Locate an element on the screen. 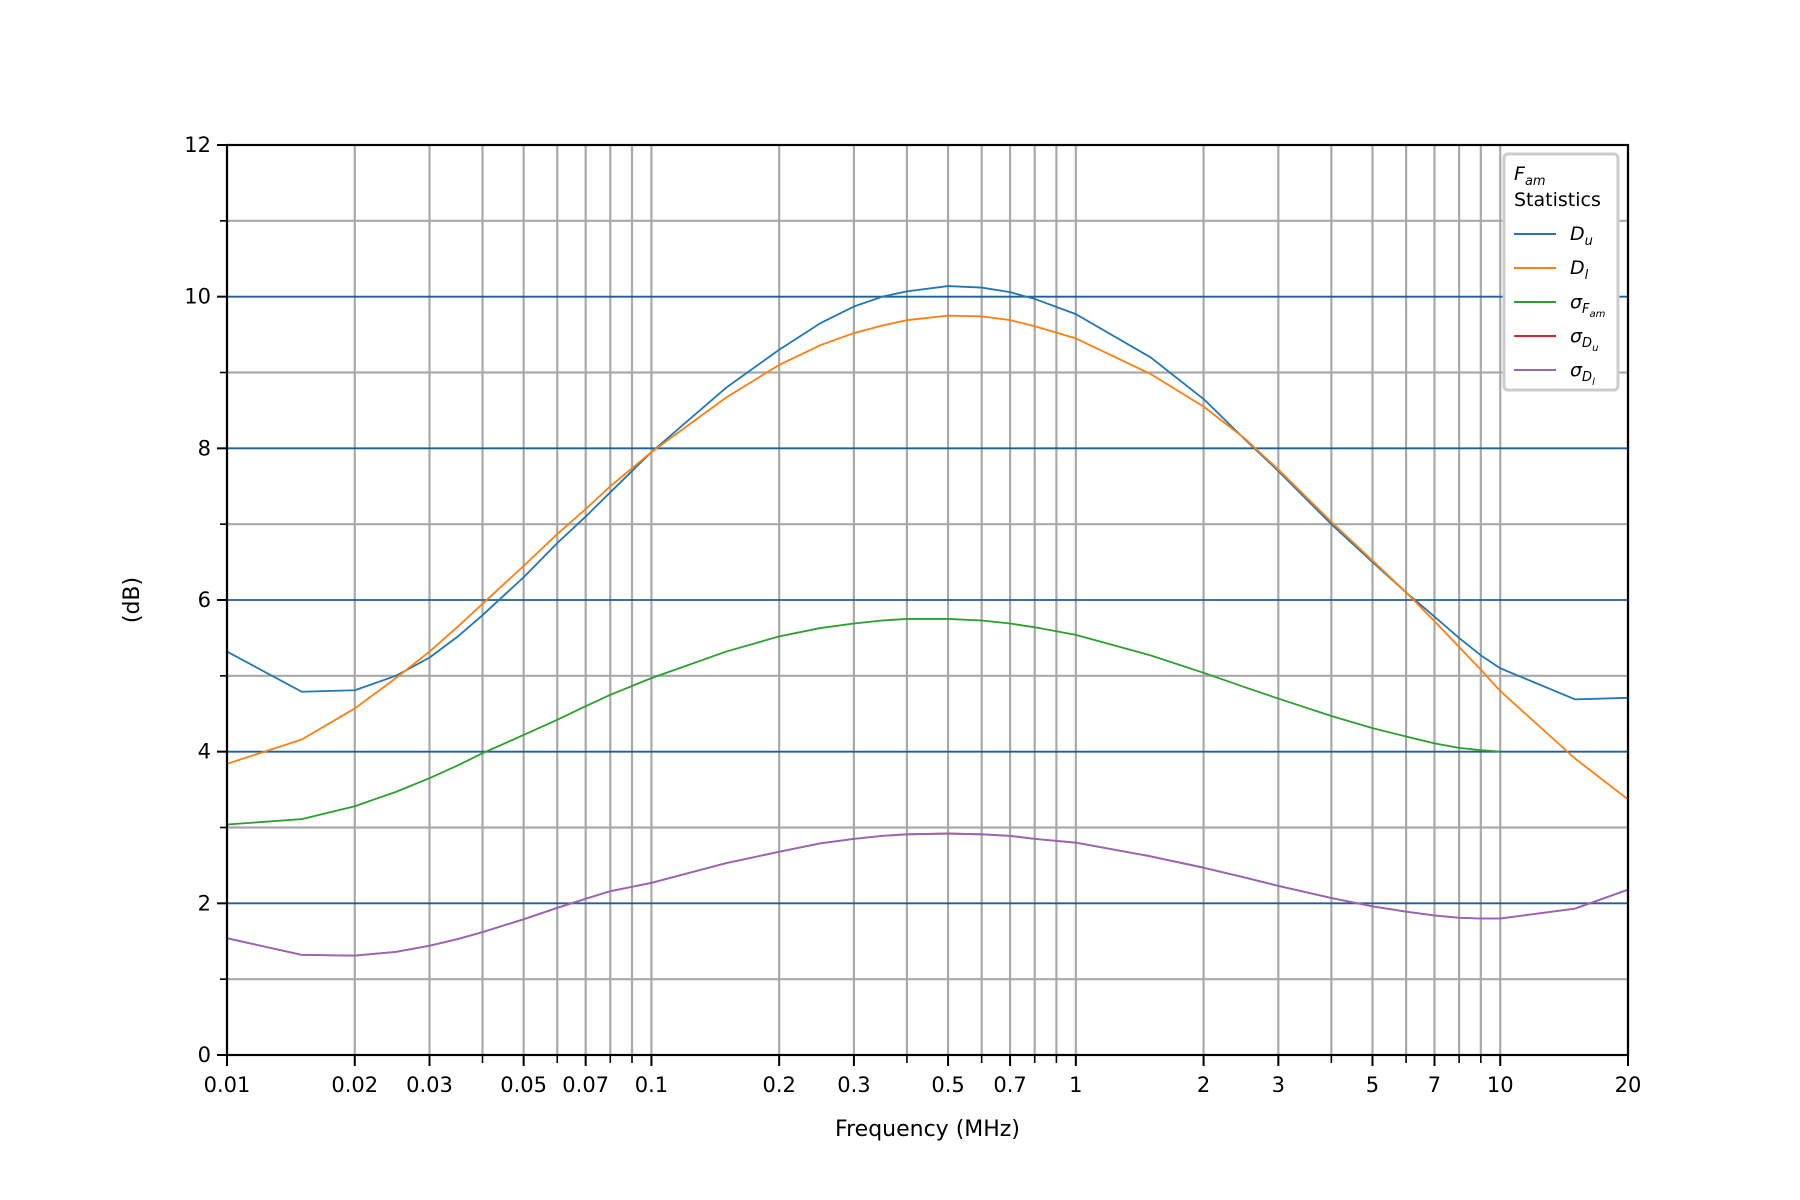  legend-label: Dl is located at coordinates (1579, 270).